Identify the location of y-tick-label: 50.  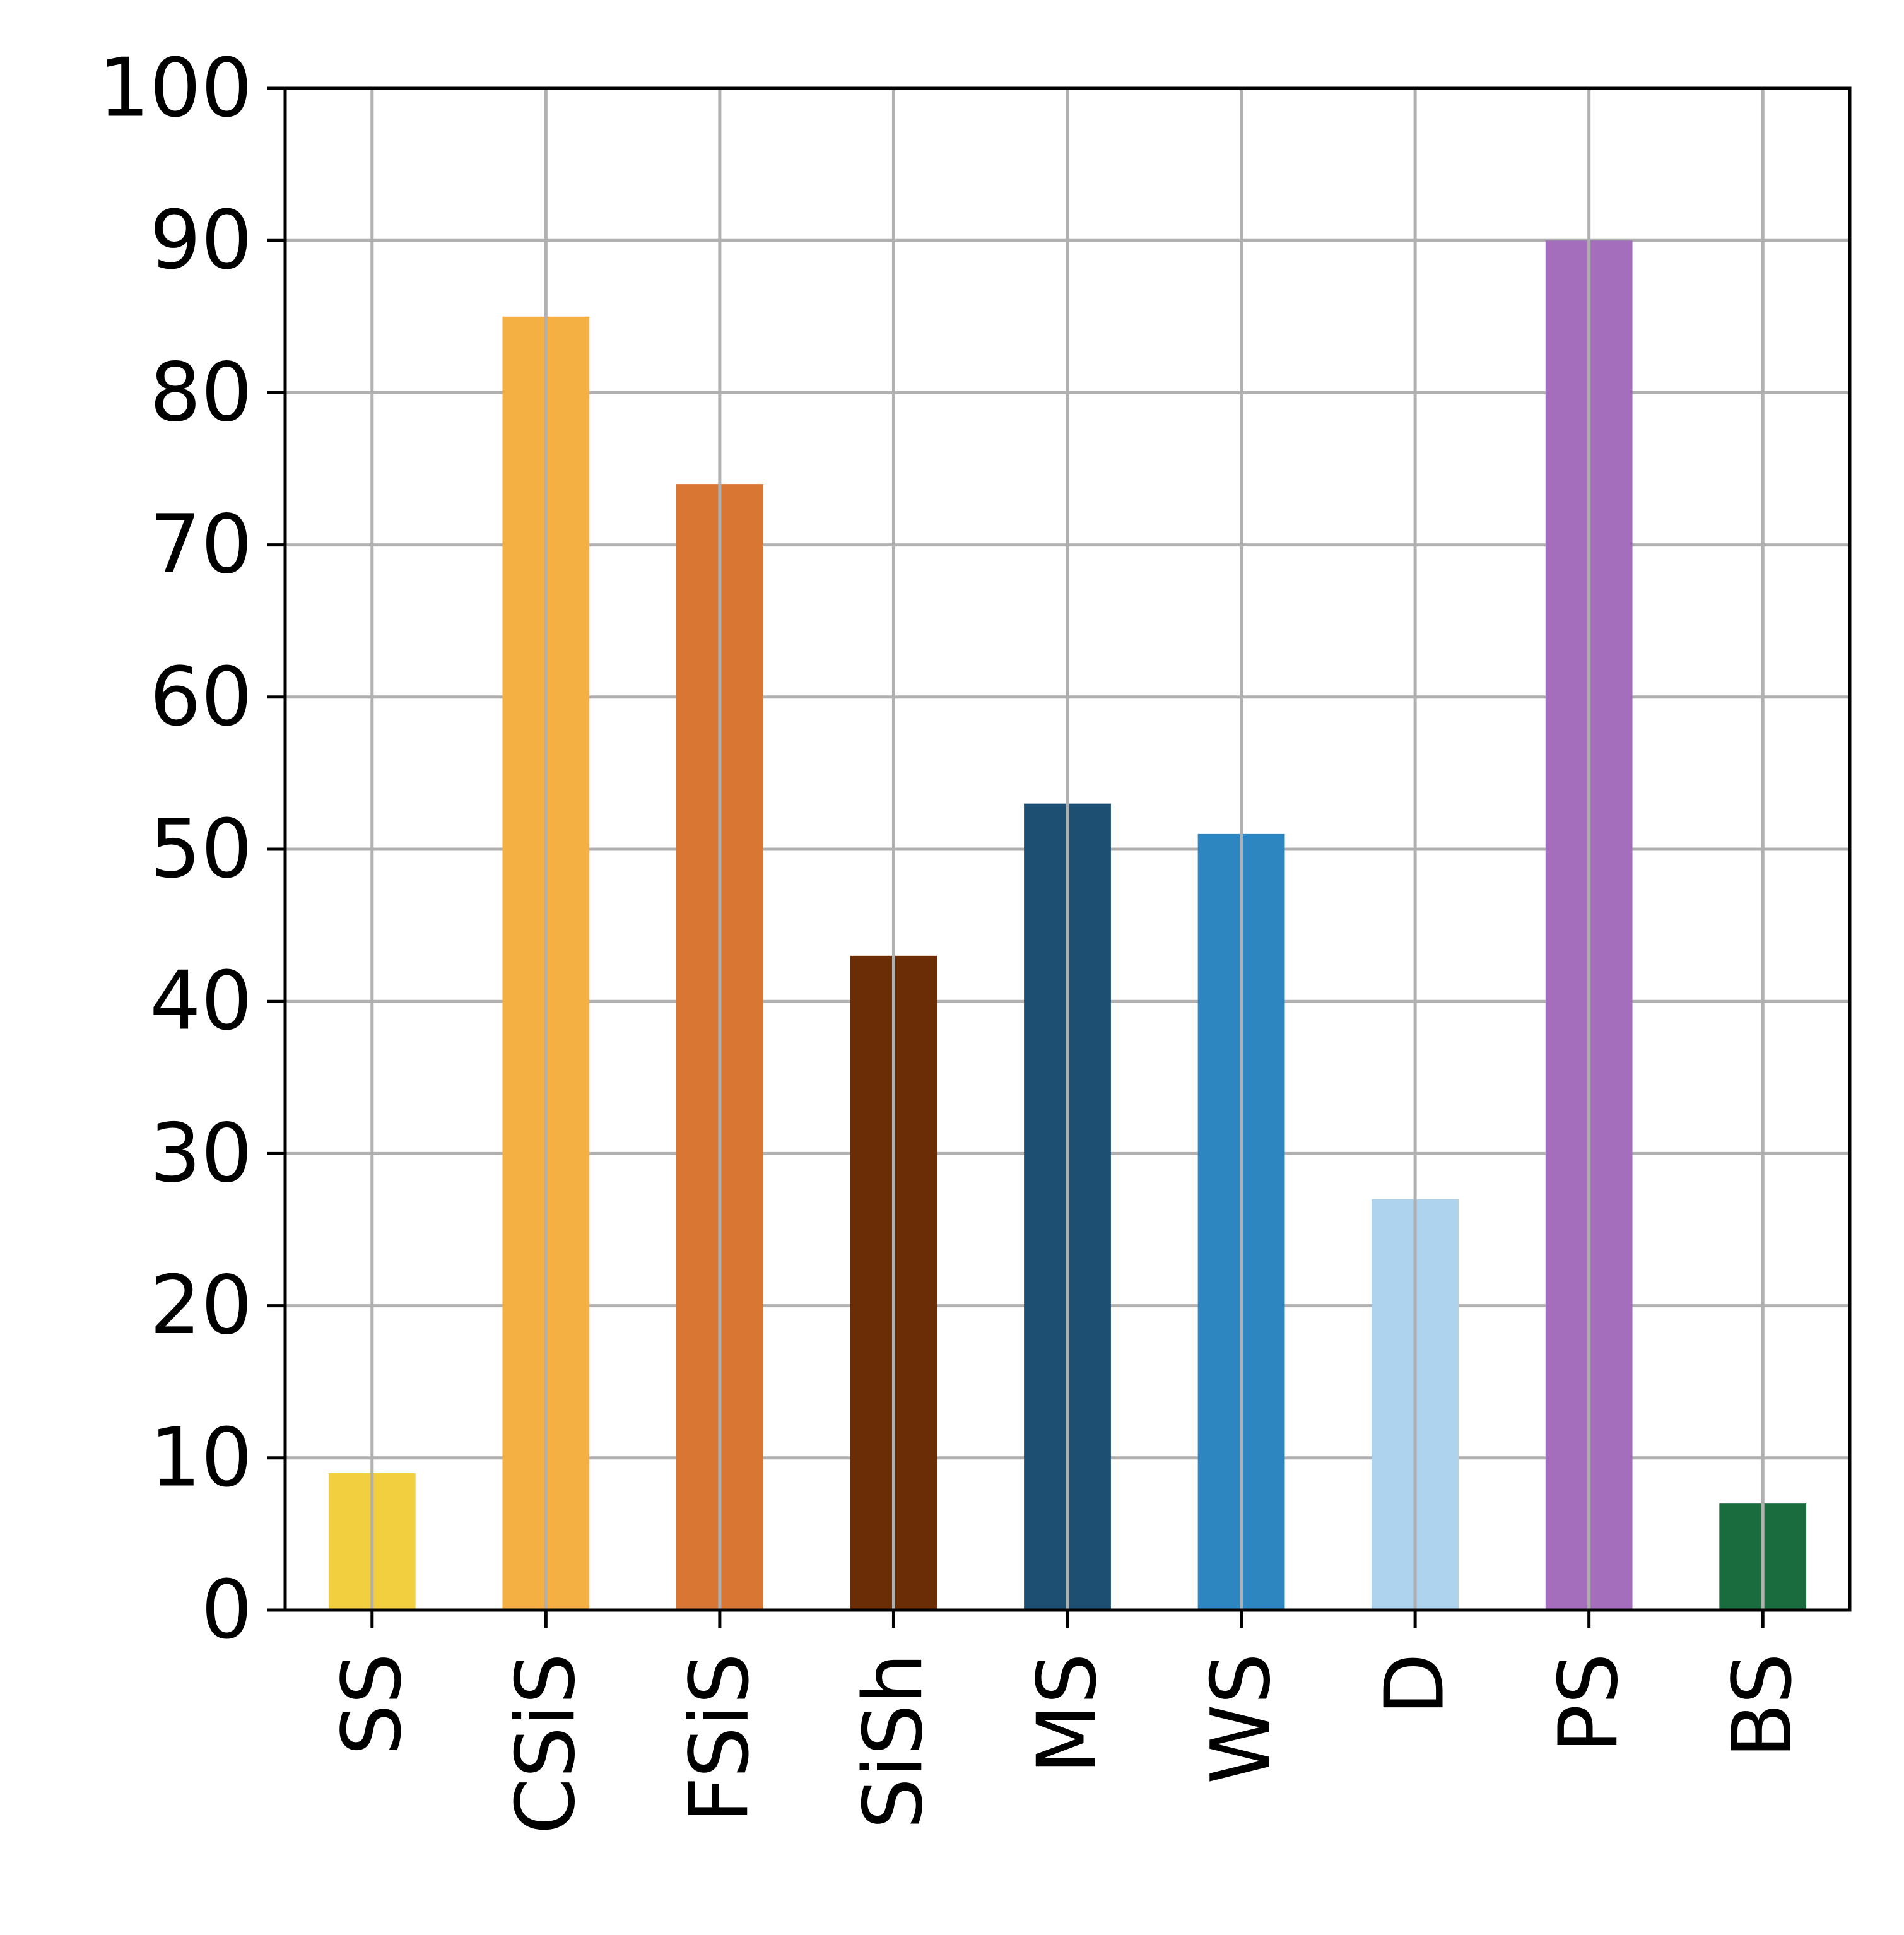
(201, 850).